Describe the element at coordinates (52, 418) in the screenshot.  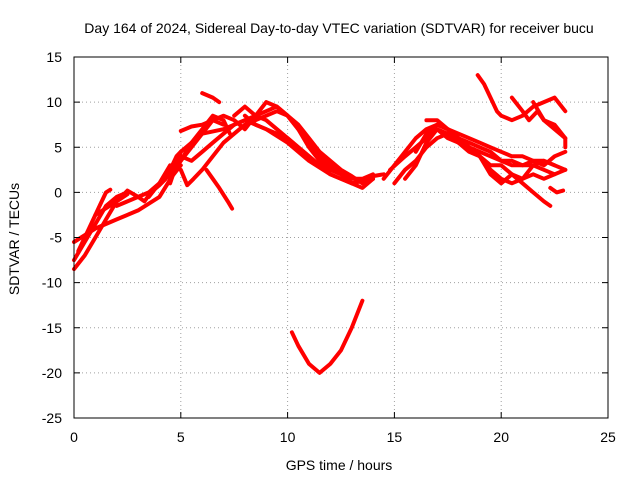
I see `y-tick-label: -25` at that location.